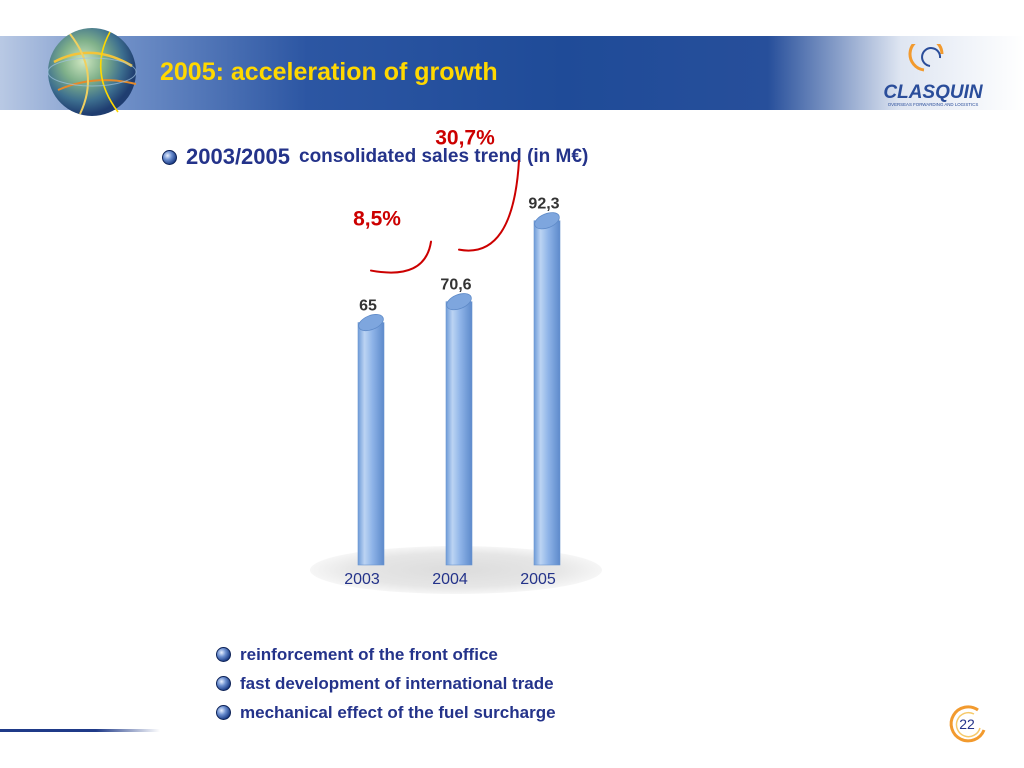  What do you see at coordinates (92, 72) in the screenshot?
I see `globe-icon` at bounding box center [92, 72].